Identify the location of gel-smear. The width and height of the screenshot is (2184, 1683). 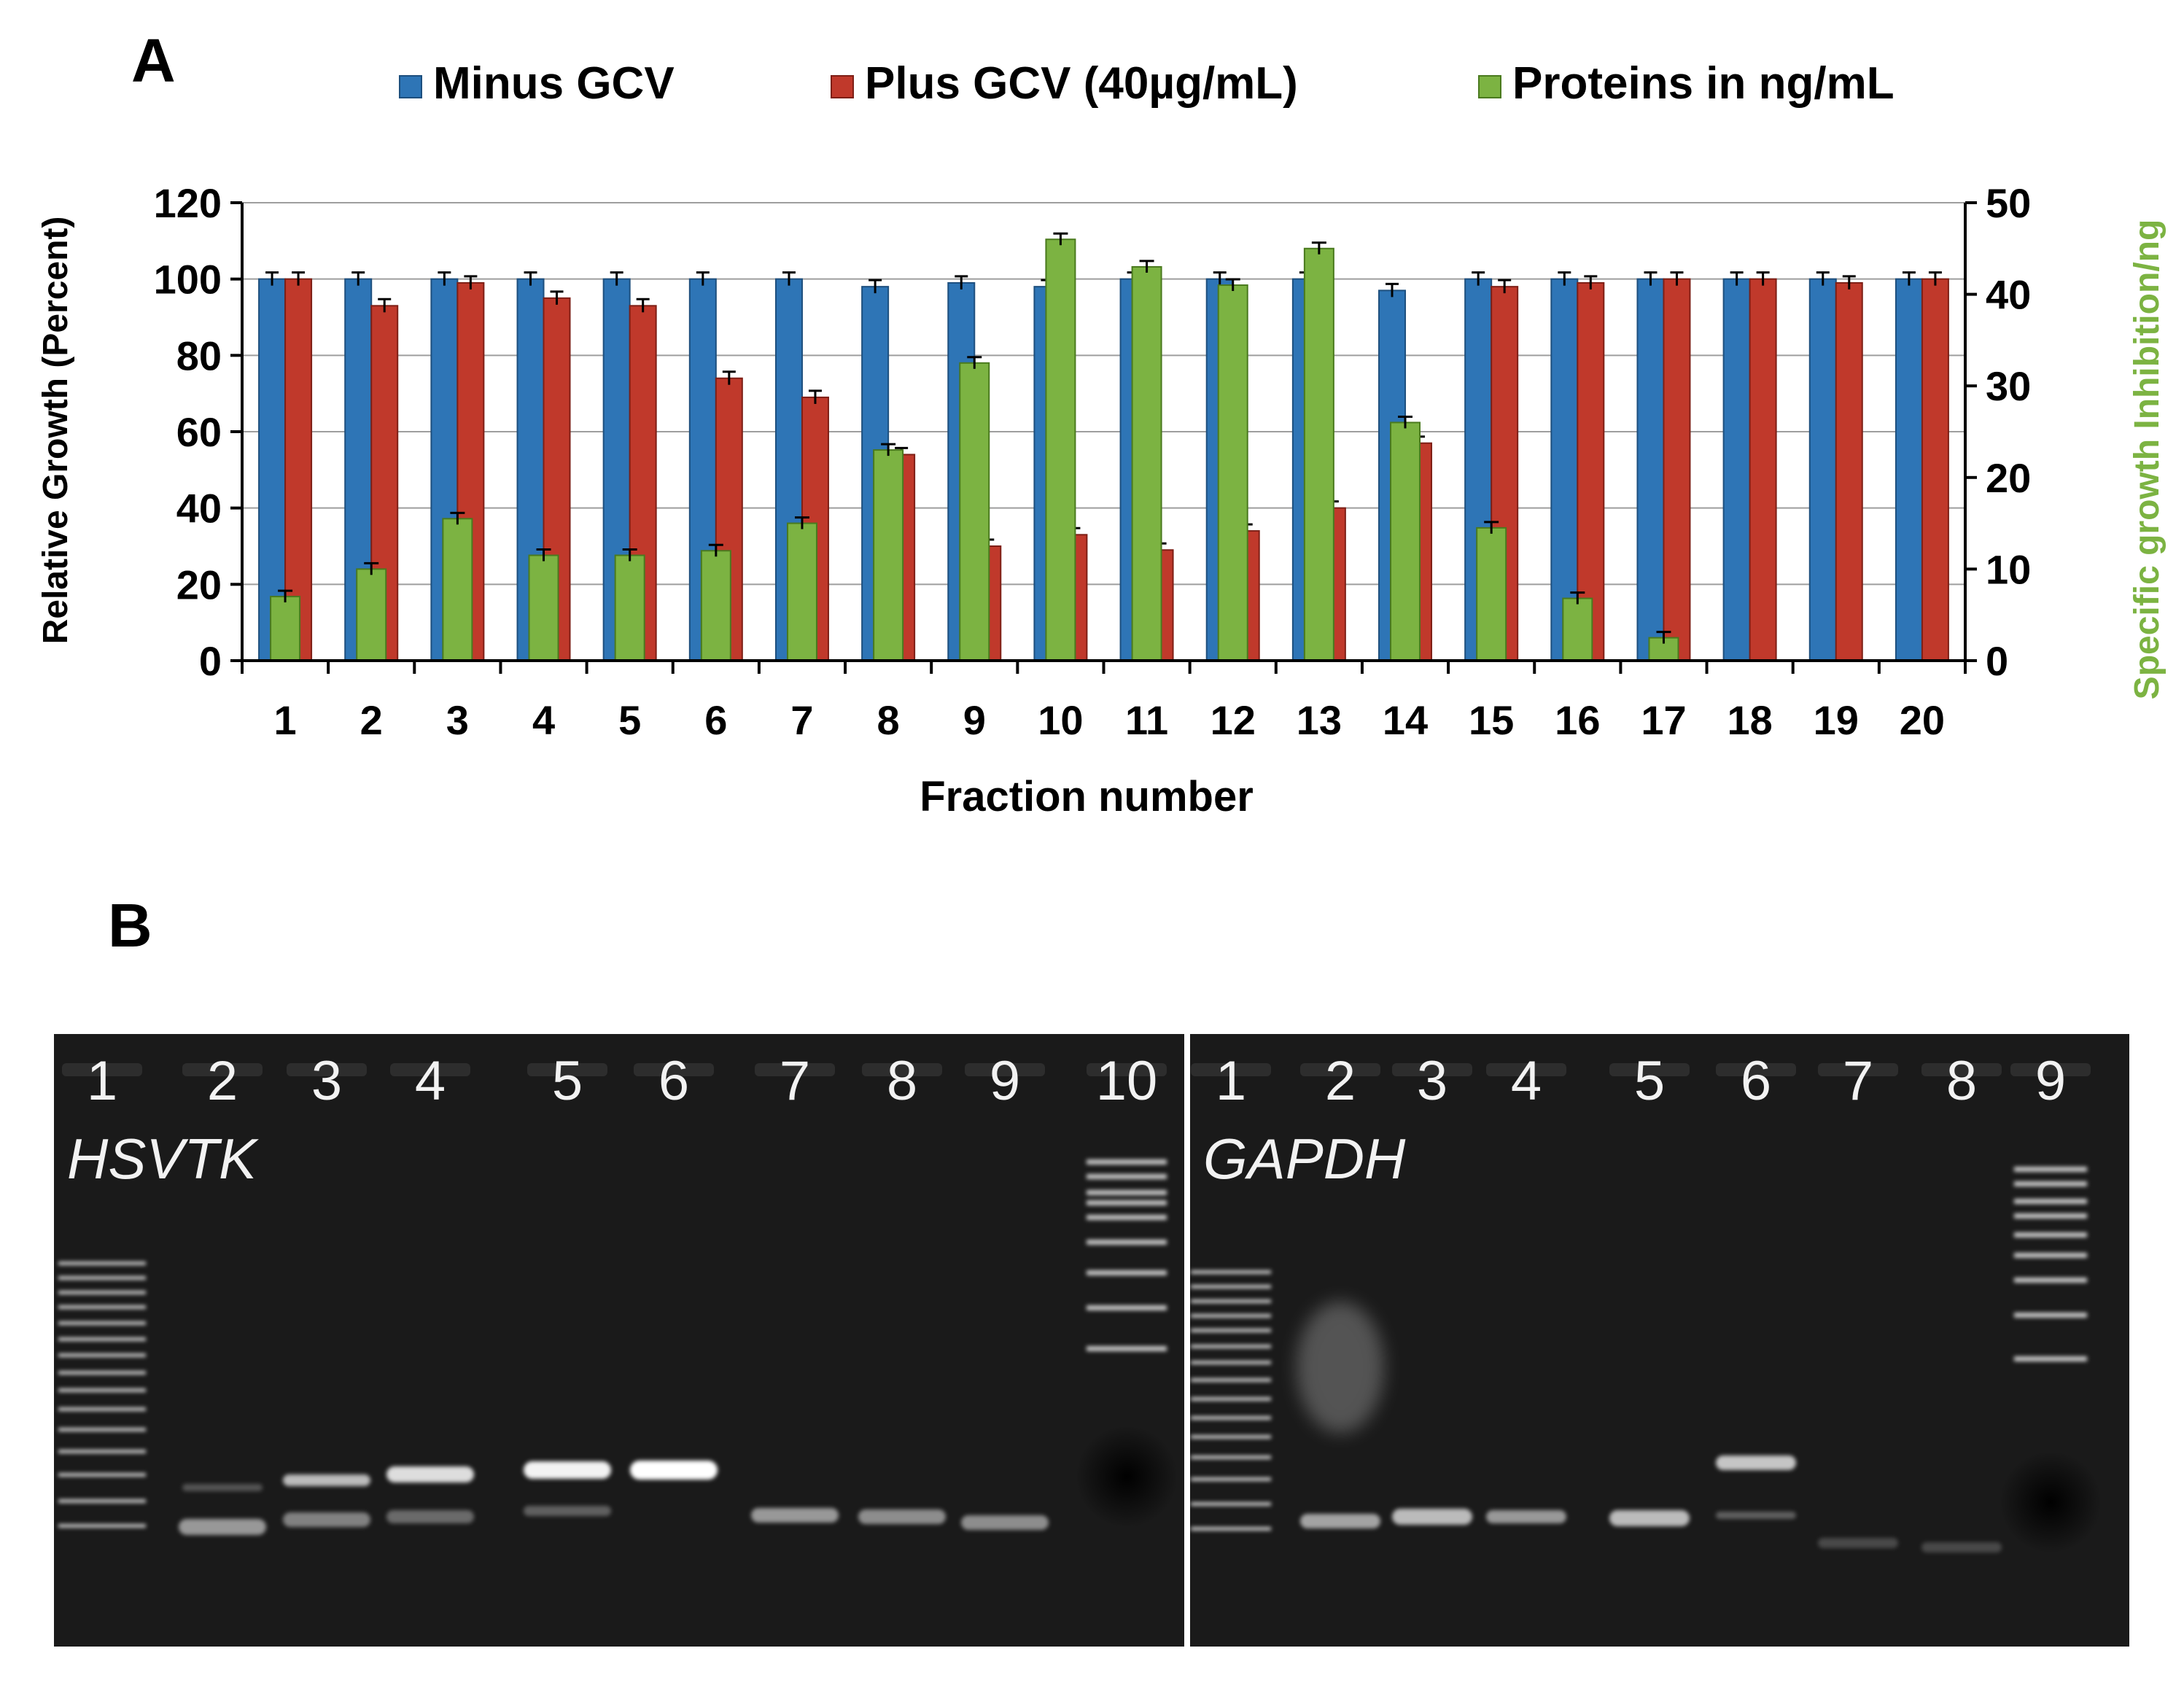
(1340, 1367).